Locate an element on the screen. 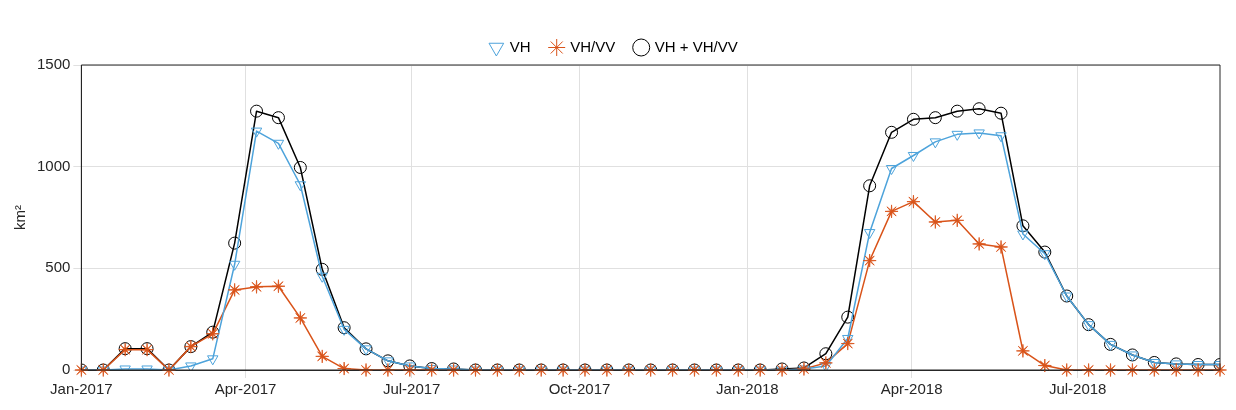 Image resolution: width=1236 pixels, height=410 pixels. legend-label: VH + VH/VV is located at coordinates (696, 46).